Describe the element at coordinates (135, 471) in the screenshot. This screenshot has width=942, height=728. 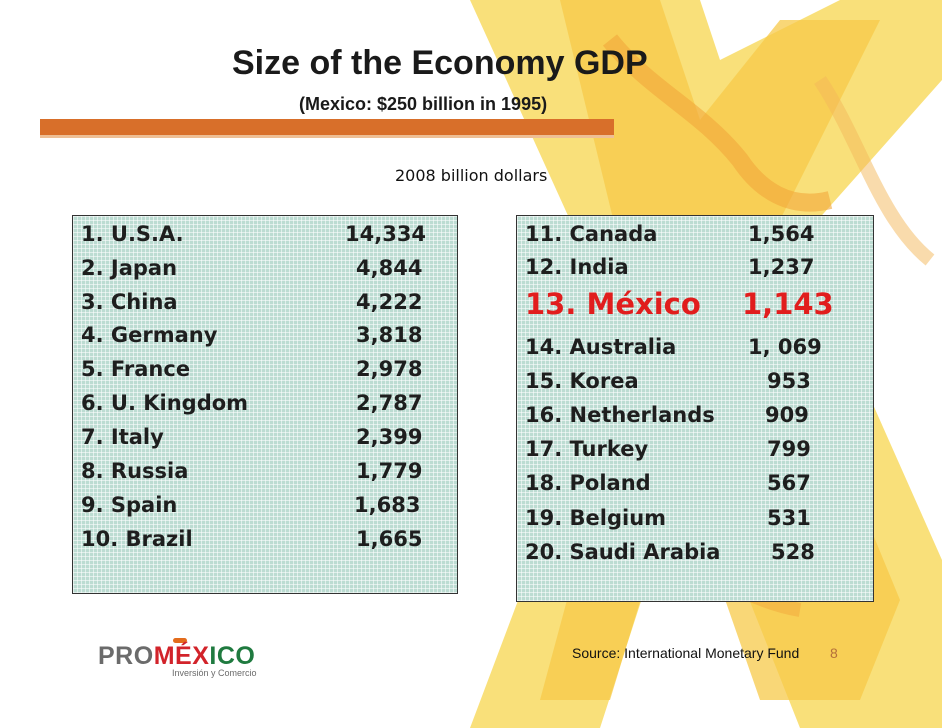
I see `list-item-country: 8. Russia` at that location.